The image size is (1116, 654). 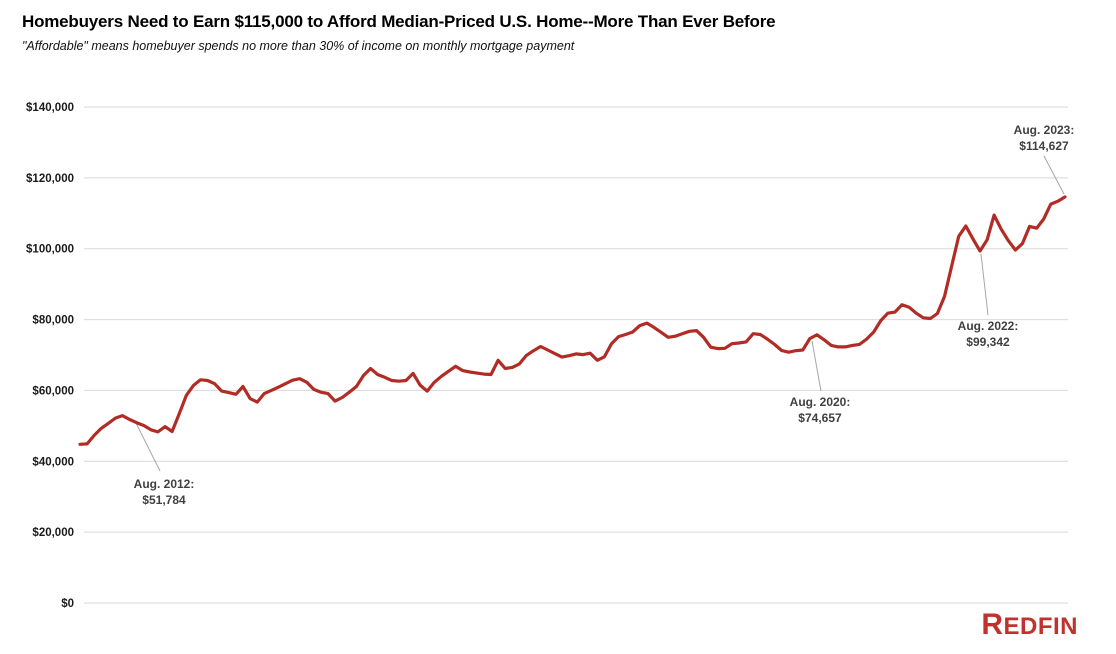 What do you see at coordinates (53, 462) in the screenshot?
I see `y-axis-tick-label: $40,000` at bounding box center [53, 462].